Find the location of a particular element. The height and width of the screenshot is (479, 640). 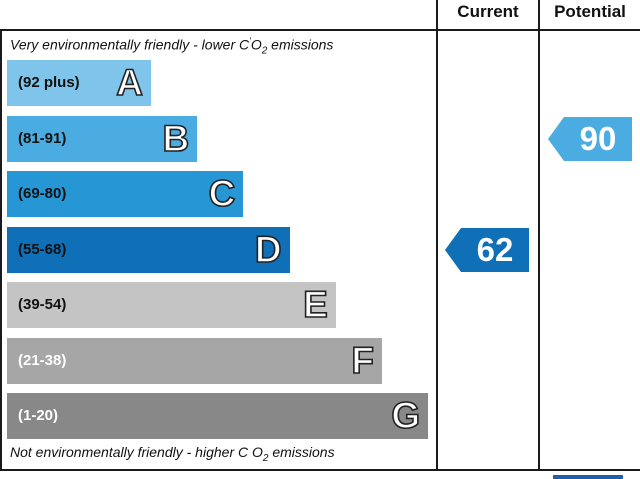

potential-column-header: Potential is located at coordinates (590, 11).